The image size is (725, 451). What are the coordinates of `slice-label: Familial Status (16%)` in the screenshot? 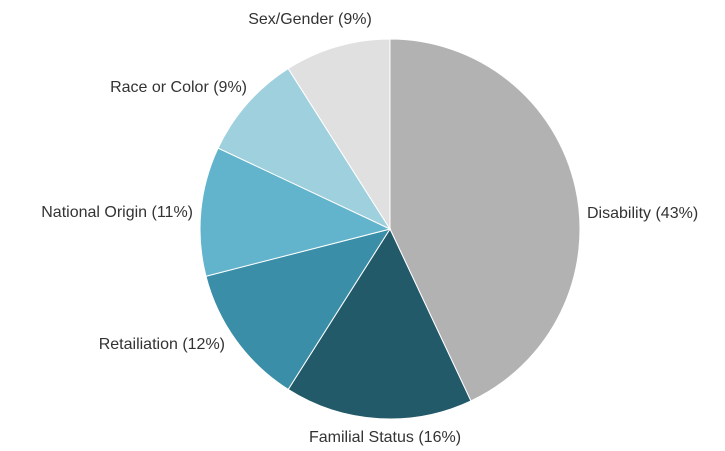 It's located at (385, 437).